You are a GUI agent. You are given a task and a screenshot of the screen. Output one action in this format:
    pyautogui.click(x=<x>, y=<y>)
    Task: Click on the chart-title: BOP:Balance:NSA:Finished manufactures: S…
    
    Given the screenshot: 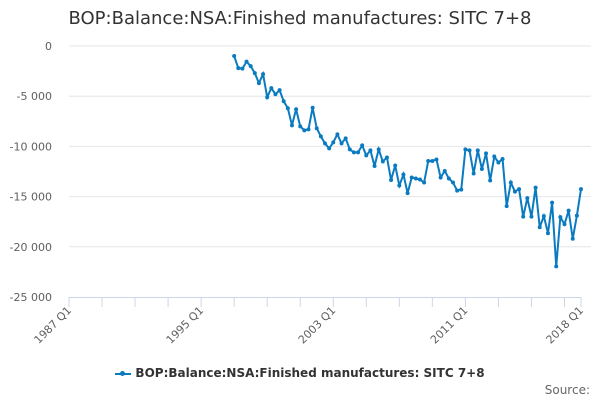 What is the action you would take?
    pyautogui.click(x=300, y=18)
    